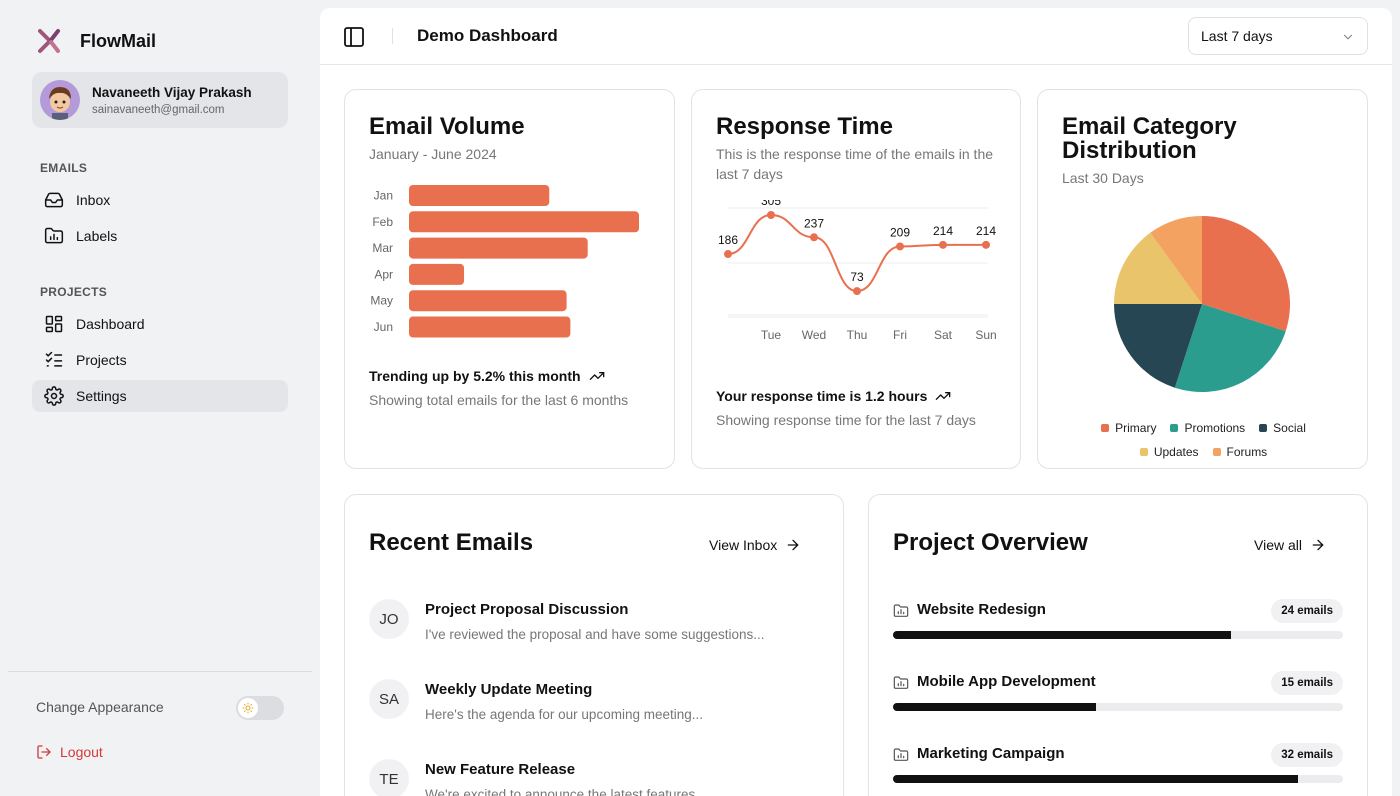 This screenshot has height=796, width=1400. I want to click on card-title: Recent Emails, so click(451, 542).